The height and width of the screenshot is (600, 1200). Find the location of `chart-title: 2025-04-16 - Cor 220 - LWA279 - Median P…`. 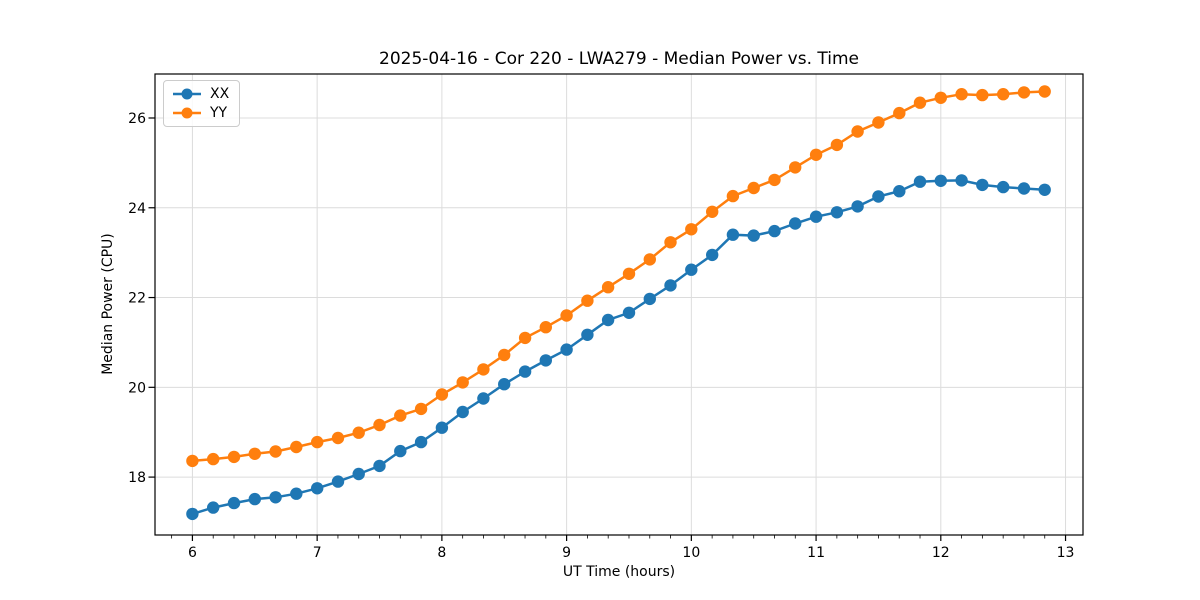

chart-title: 2025-04-16 - Cor 220 - LWA279 - Median P… is located at coordinates (619, 59).